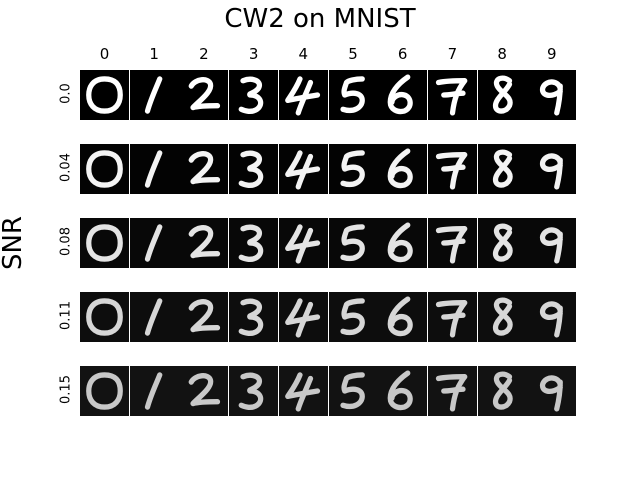 The image size is (640, 480). Describe the element at coordinates (320, 19) in the screenshot. I see `figure-title: CW2 on MNIST` at that location.